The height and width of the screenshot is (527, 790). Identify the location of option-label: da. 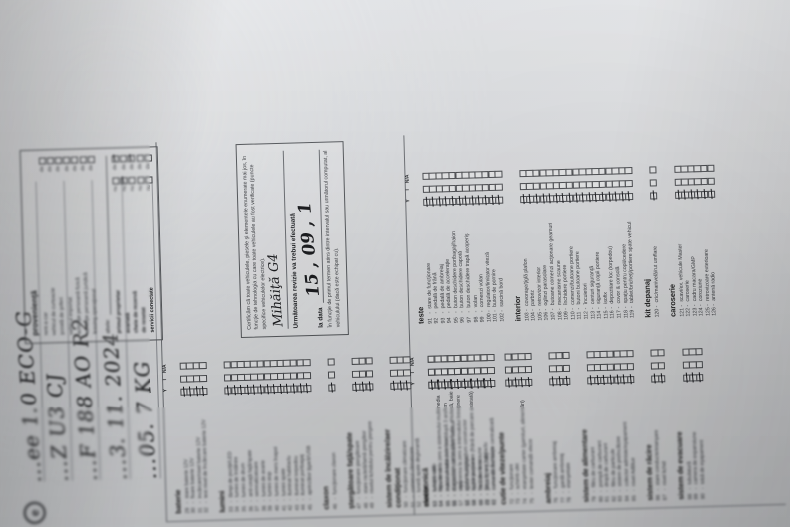
(115, 167).